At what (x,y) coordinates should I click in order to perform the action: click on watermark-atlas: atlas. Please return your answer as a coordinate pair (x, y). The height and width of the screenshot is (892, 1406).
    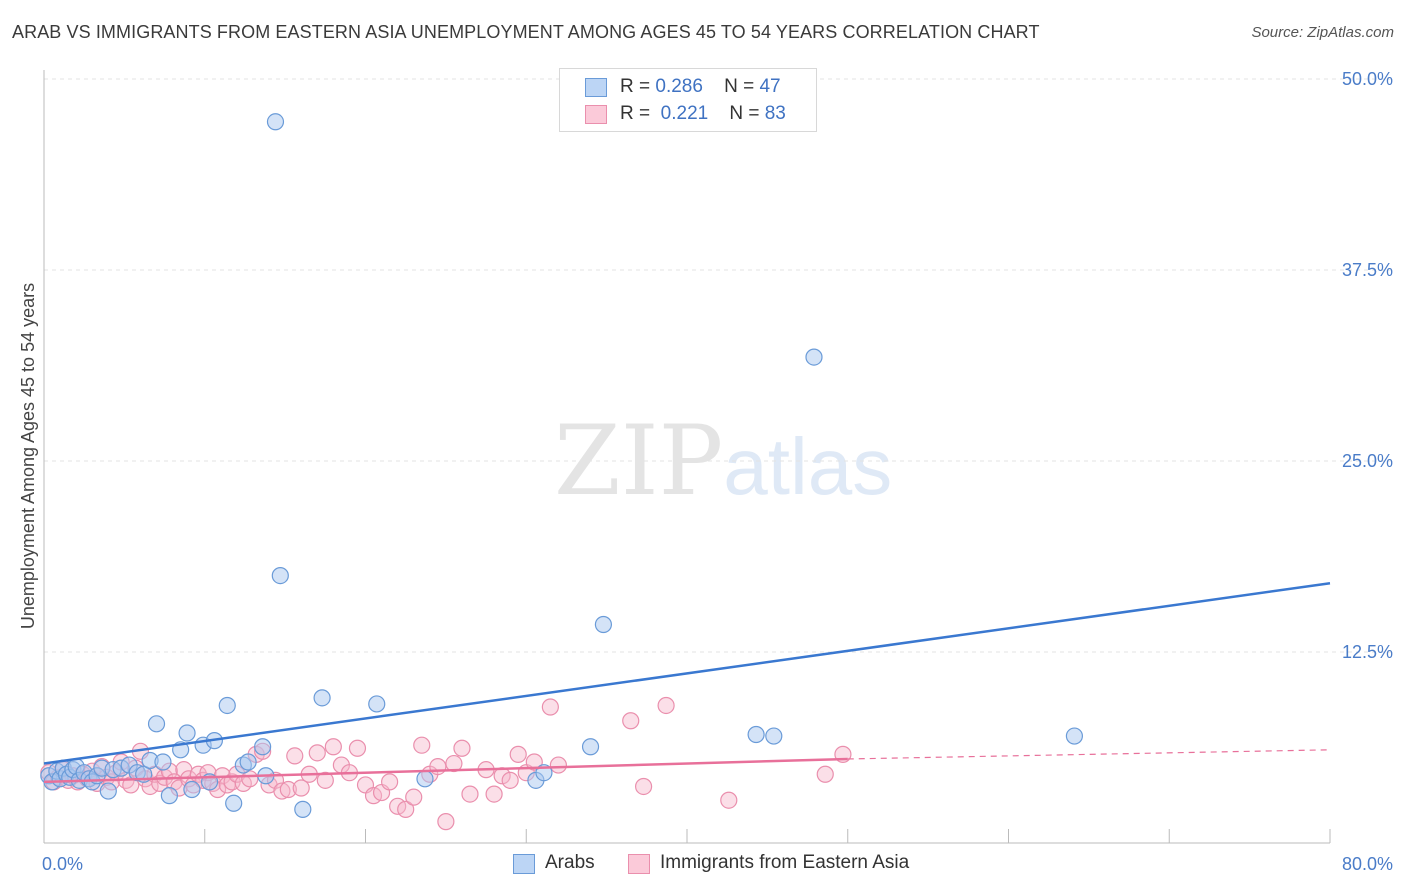
    Looking at the image, I should click on (808, 466).